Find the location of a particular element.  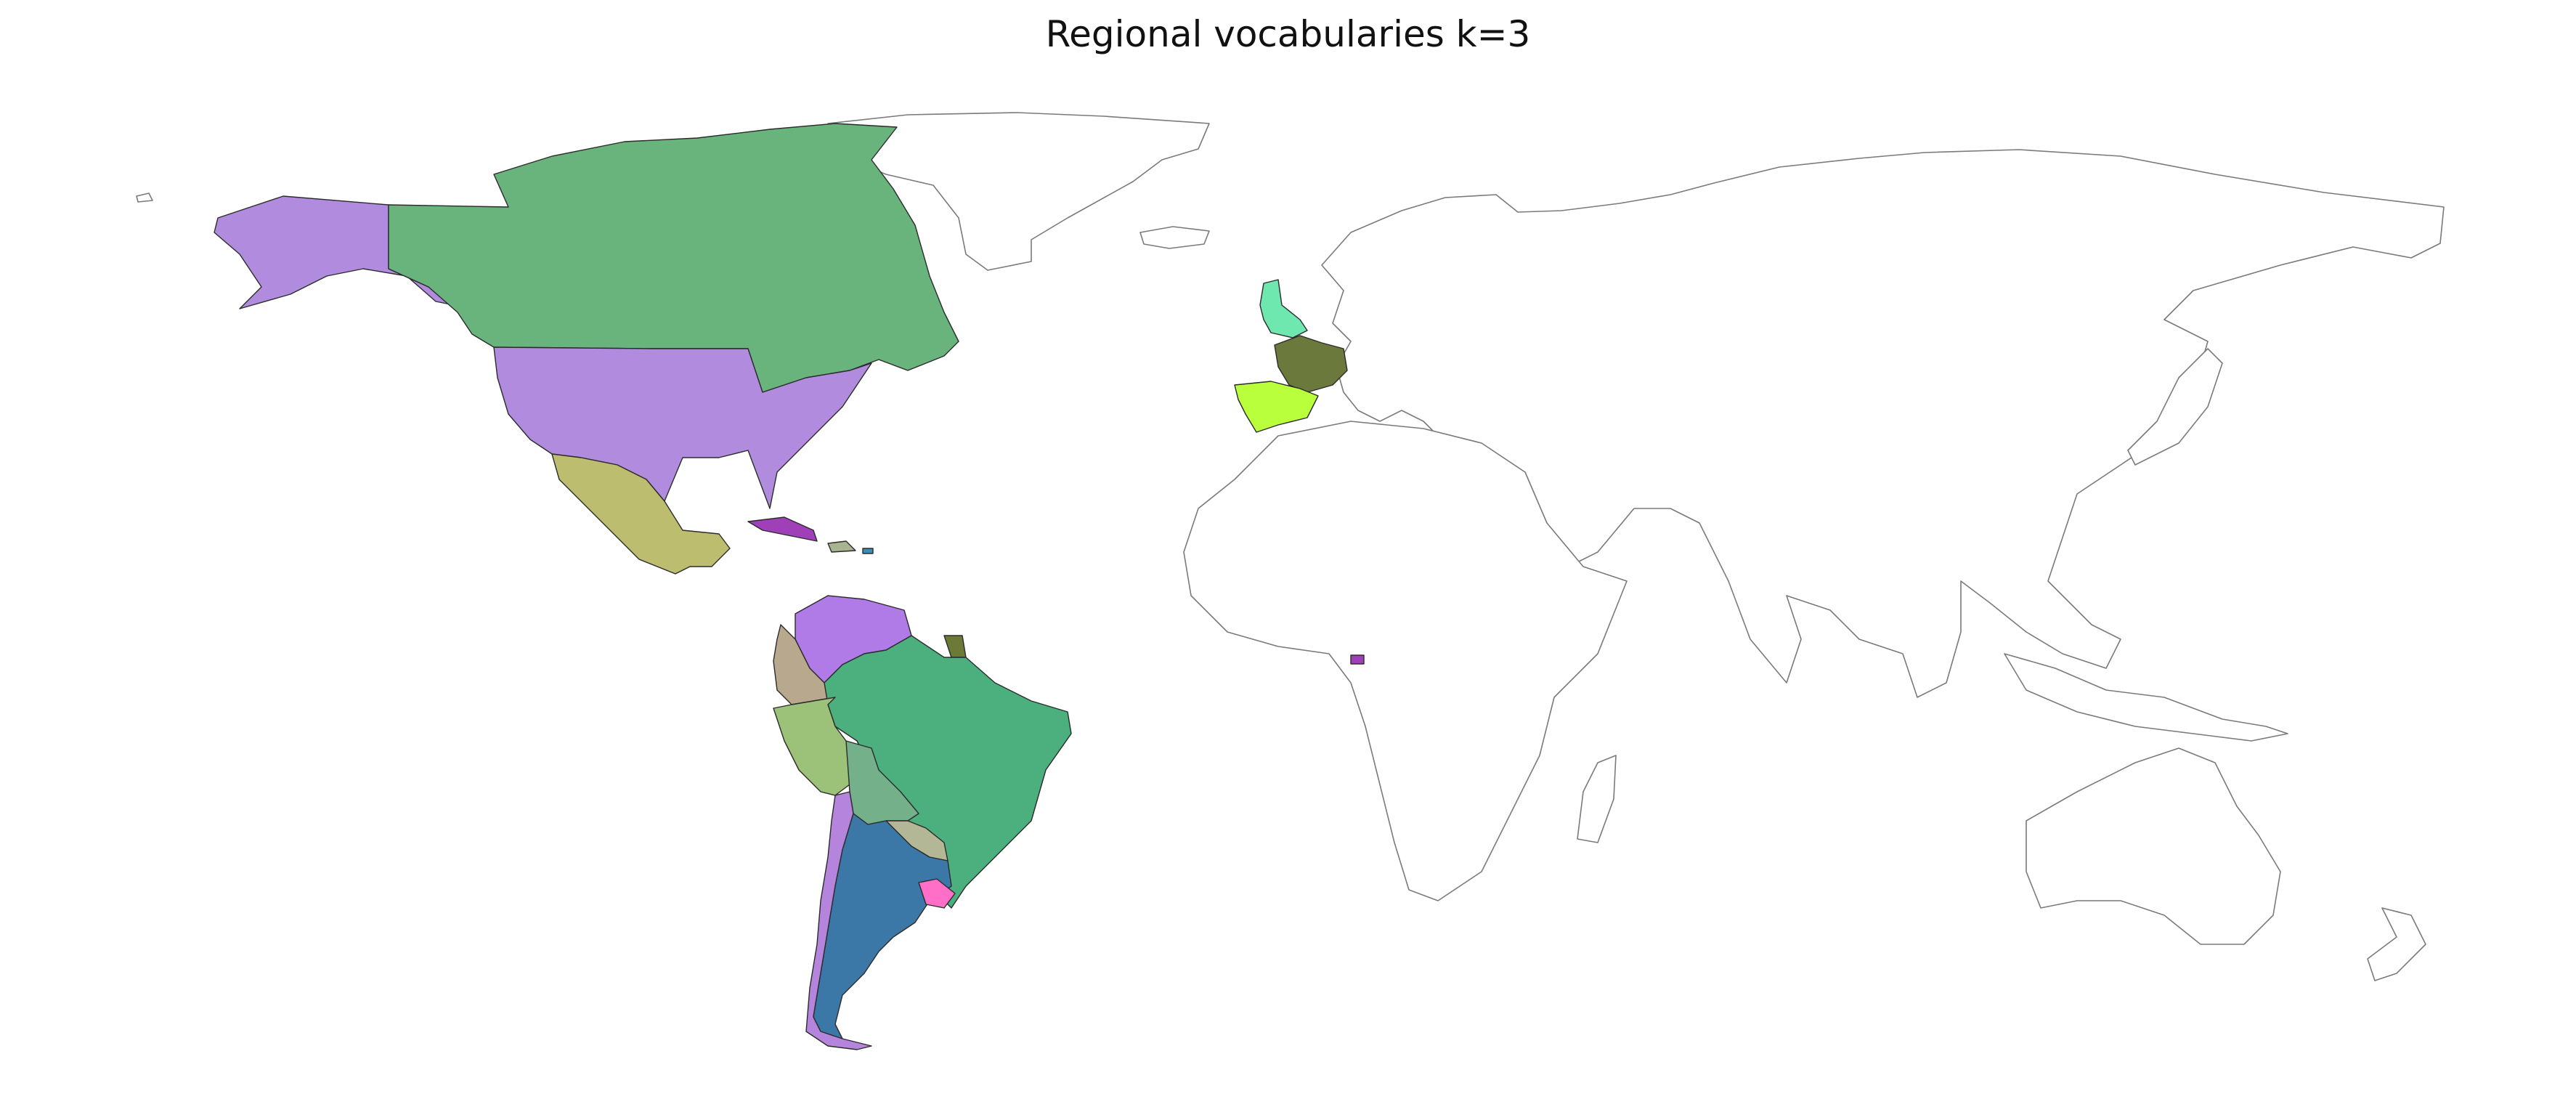

region-puerto-rico is located at coordinates (868, 551).